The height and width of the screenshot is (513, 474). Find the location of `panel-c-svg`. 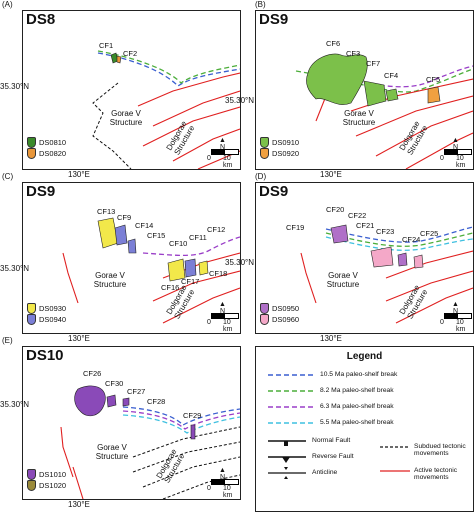

panel-c-svg is located at coordinates (151, 270).